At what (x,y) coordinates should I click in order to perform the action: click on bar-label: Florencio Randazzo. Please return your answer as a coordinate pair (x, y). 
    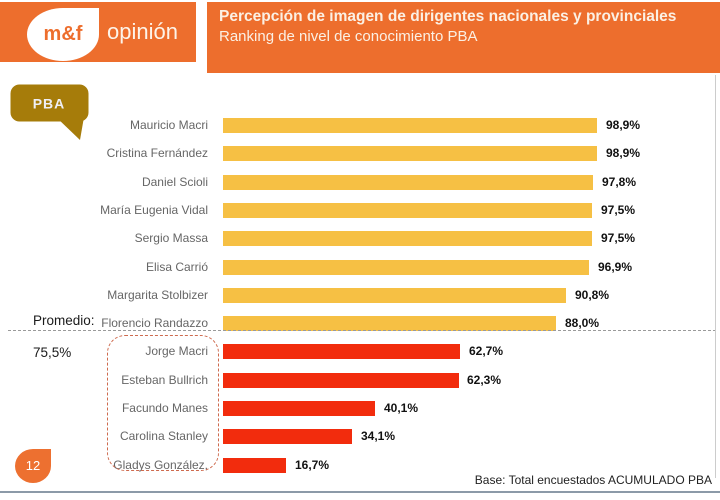
    Looking at the image, I should click on (154, 323).